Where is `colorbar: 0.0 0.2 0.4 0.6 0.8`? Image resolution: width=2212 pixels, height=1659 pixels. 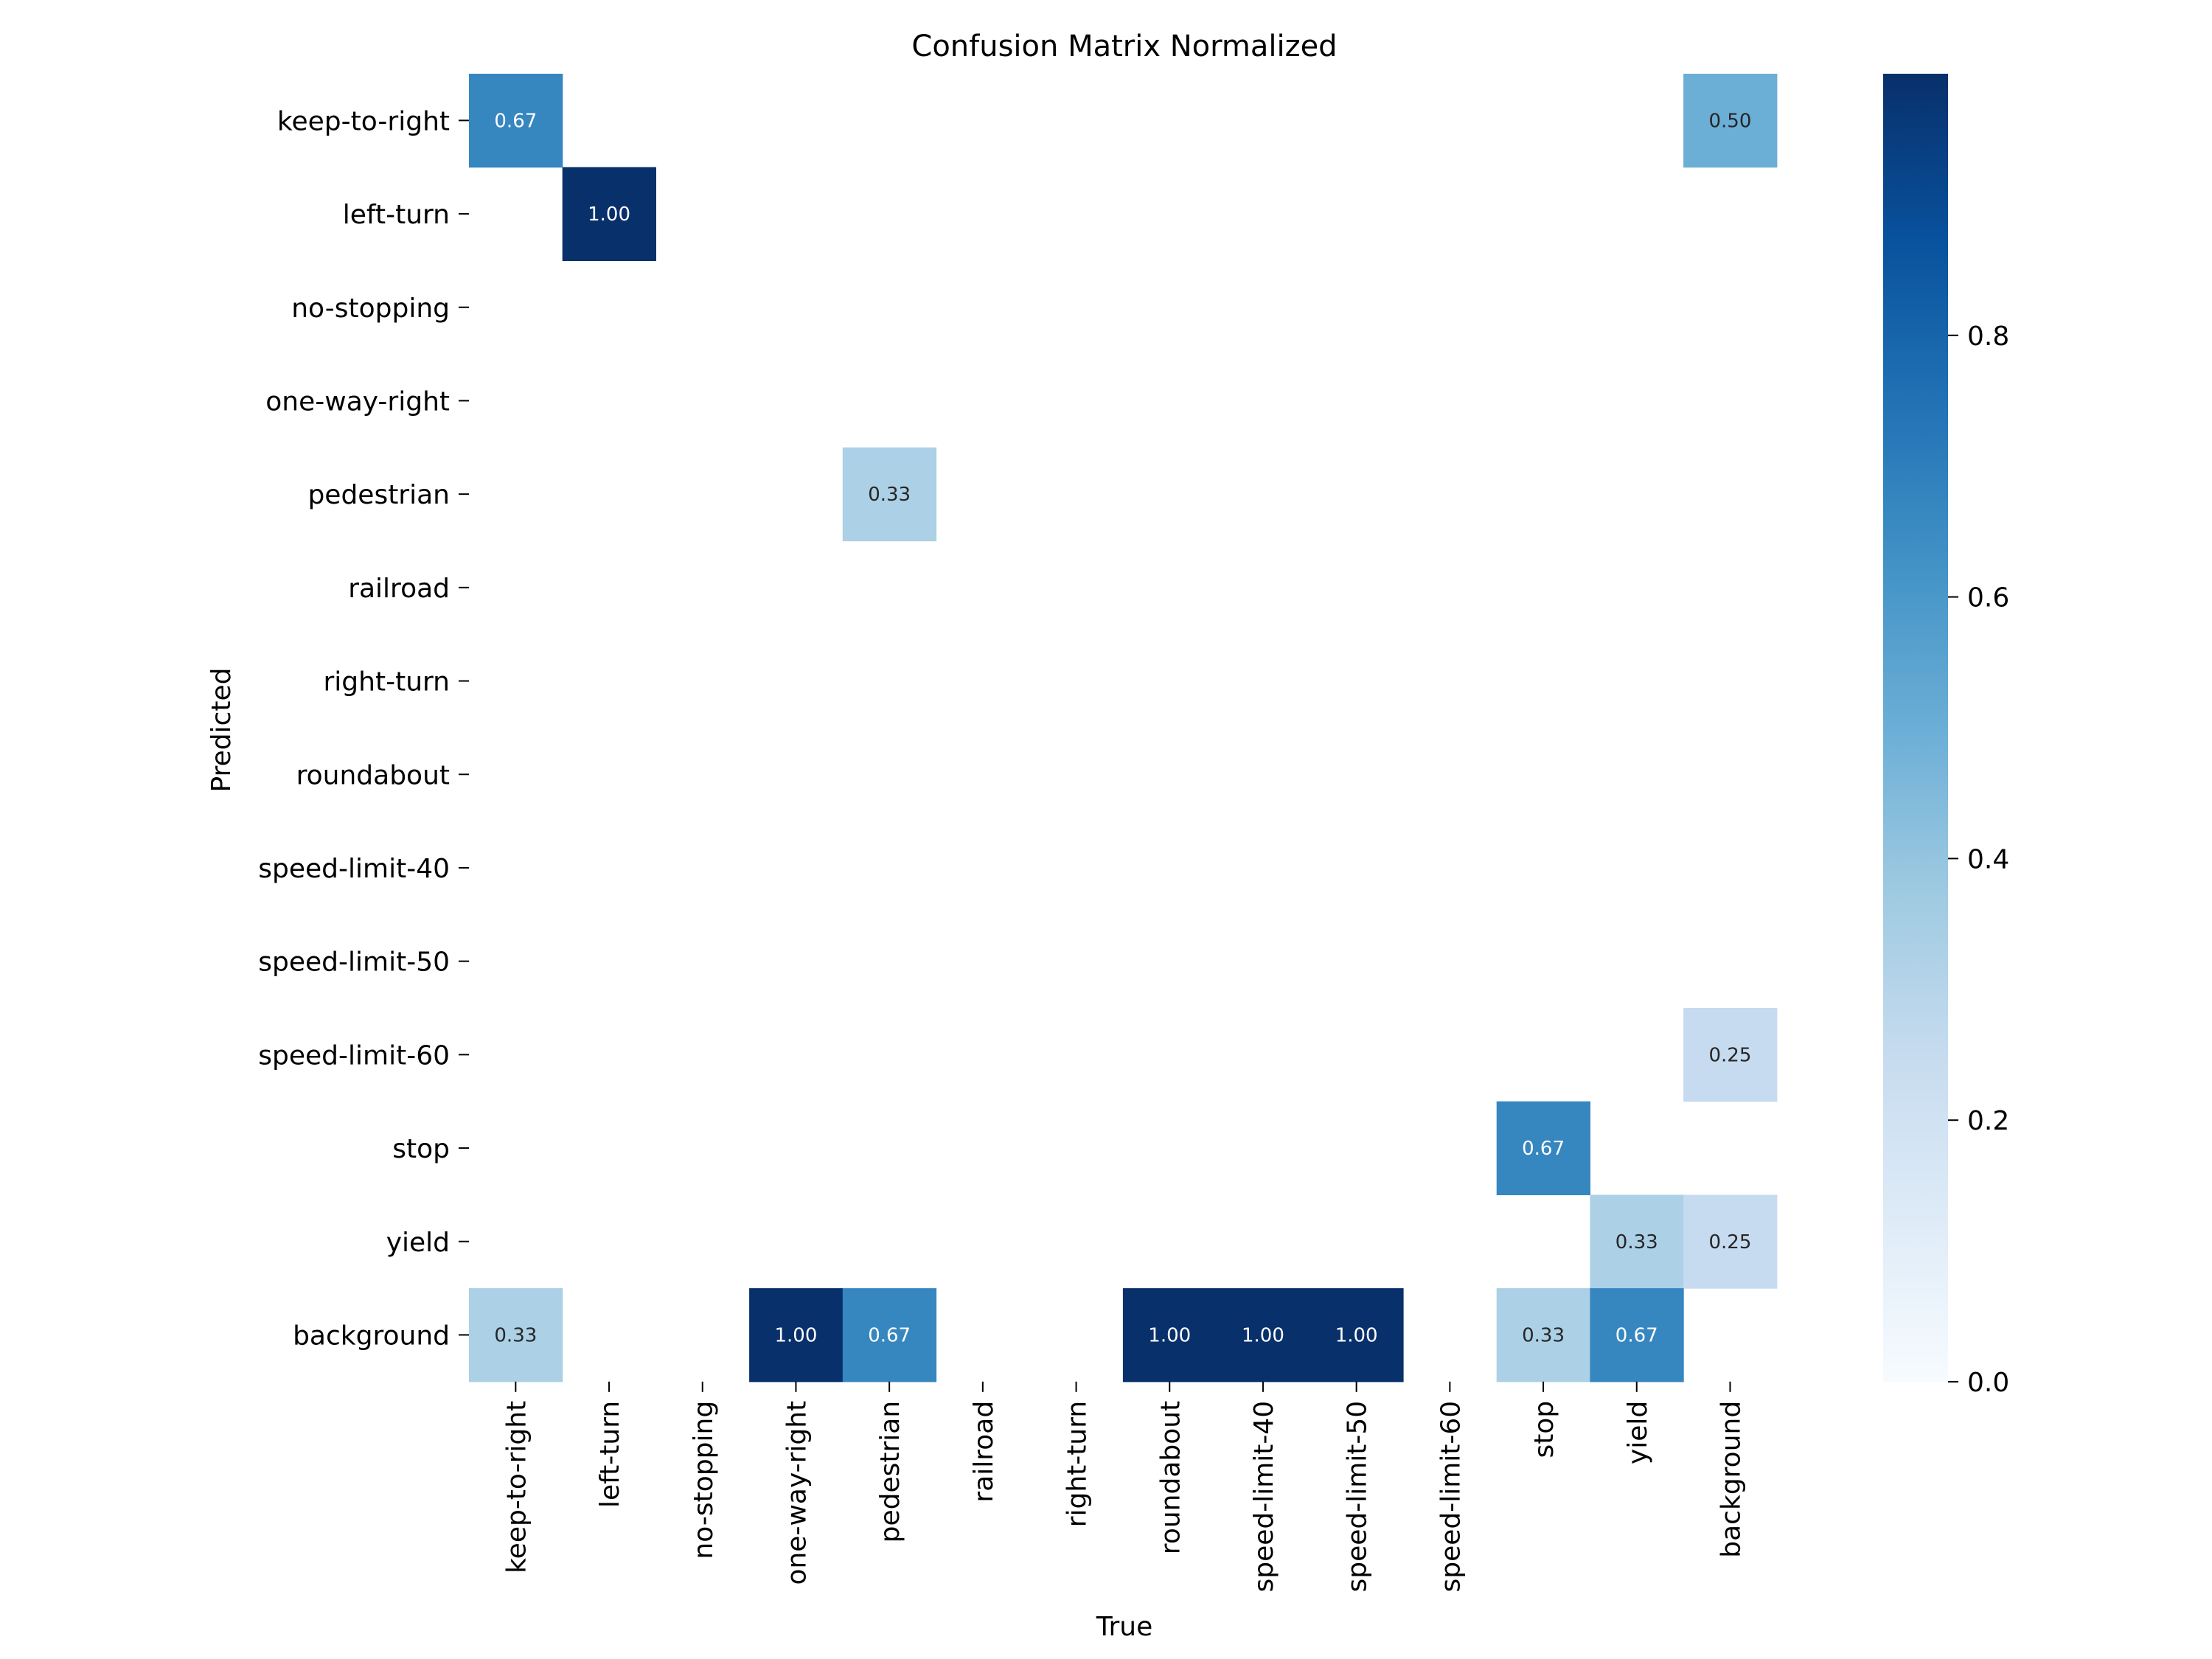 colorbar: 0.0 0.2 0.4 0.6 0.8 is located at coordinates (1946, 736).